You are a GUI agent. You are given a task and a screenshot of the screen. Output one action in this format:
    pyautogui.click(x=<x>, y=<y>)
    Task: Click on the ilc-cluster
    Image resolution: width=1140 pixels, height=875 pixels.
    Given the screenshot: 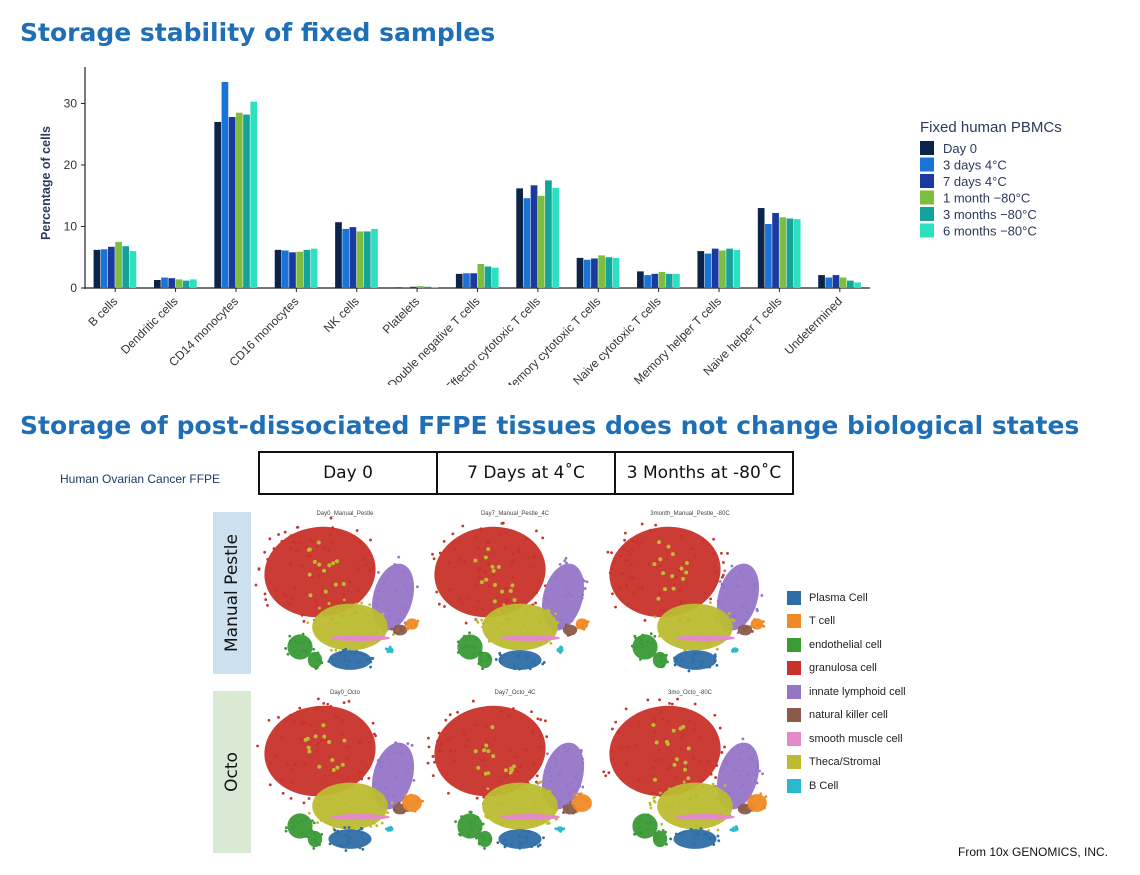 What is the action you would take?
    pyautogui.click(x=738, y=776)
    